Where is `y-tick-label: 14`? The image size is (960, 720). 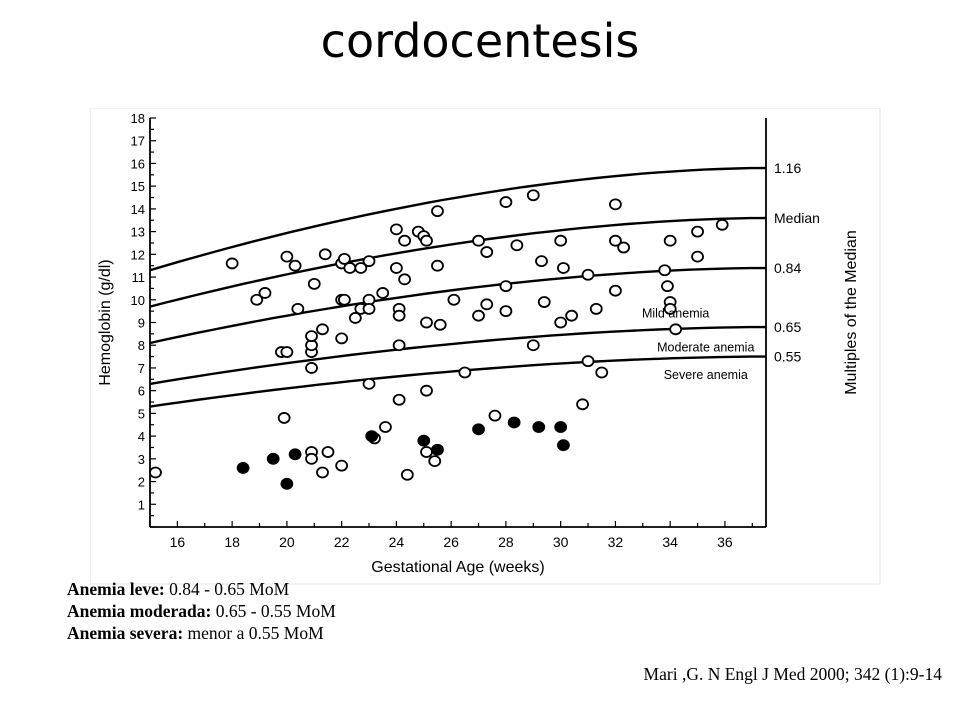 y-tick-label: 14 is located at coordinates (138, 209).